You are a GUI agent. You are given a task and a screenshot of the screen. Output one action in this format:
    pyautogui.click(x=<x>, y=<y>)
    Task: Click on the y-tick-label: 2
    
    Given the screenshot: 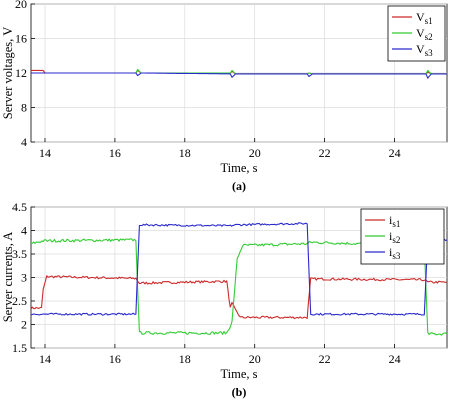 What is the action you would take?
    pyautogui.click(x=24, y=325)
    